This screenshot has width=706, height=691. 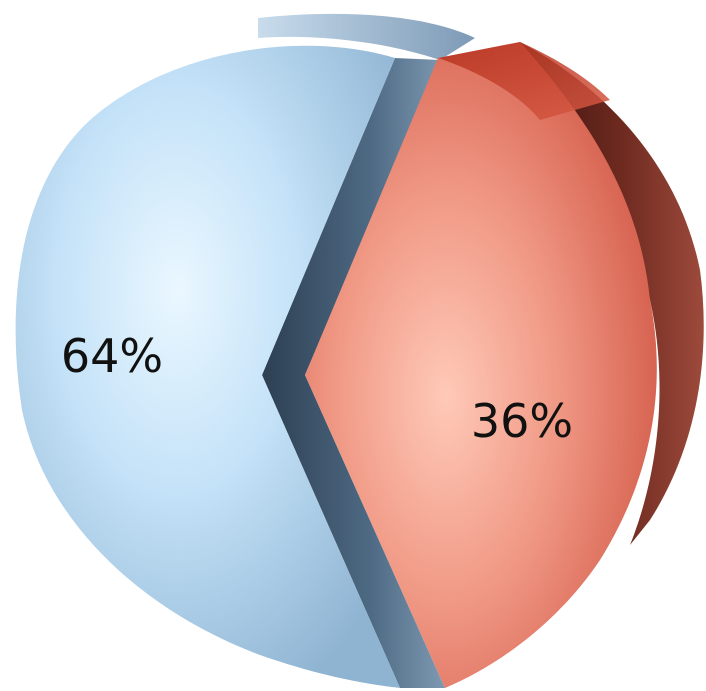 I want to click on slice-64-rim, so click(x=366, y=37).